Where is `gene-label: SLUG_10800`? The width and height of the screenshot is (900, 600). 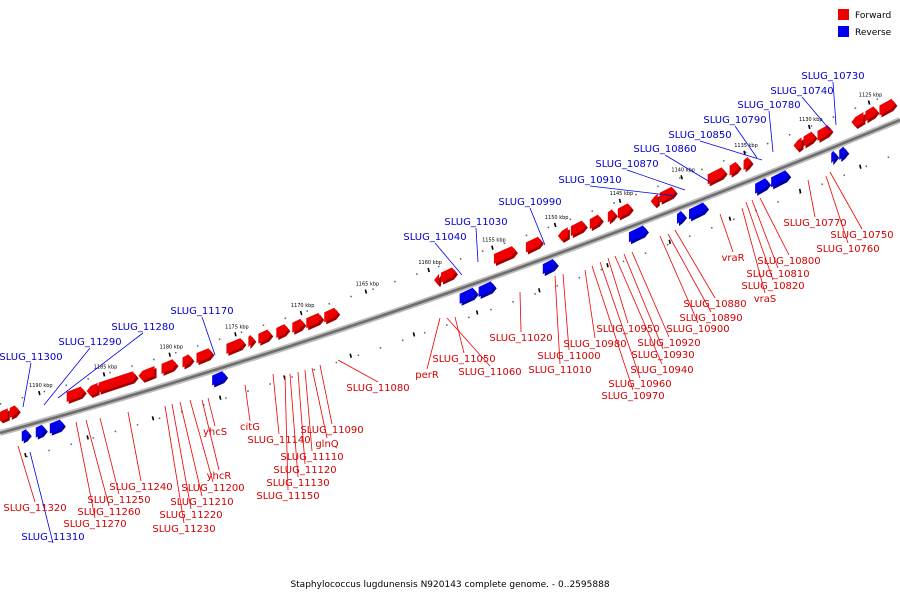 gene-label: SLUG_10800 is located at coordinates (788, 261).